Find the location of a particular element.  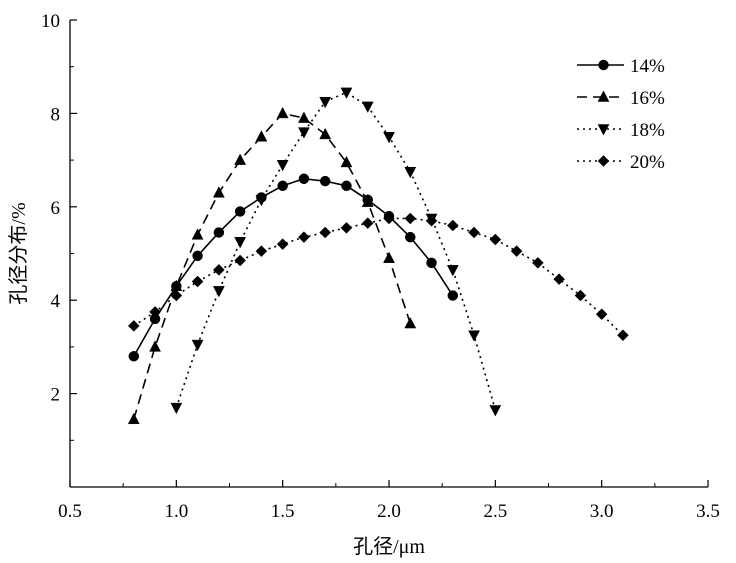

y-axis-ticks: 2 4 6 8 10 is located at coordinates (59, 226).